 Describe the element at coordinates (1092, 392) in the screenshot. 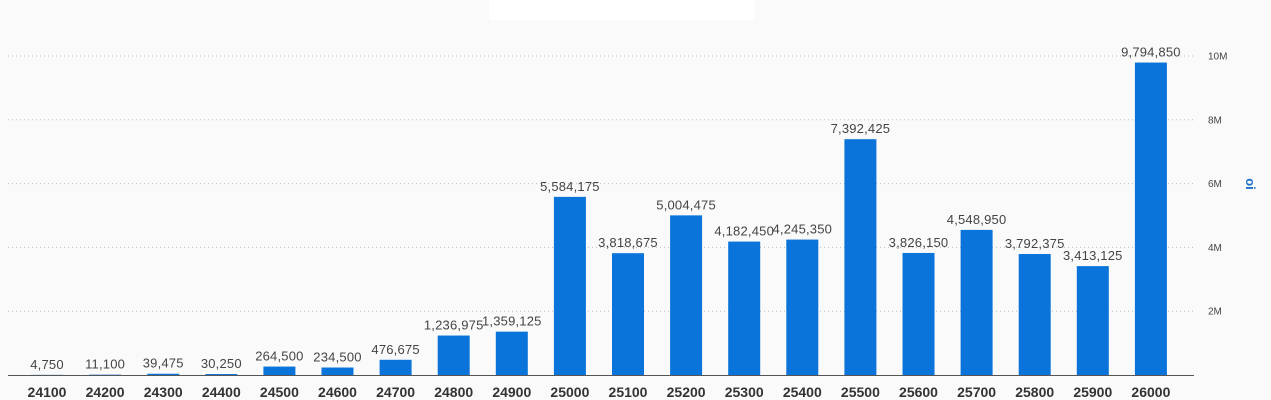

I see `x-tick-label: 25900` at that location.